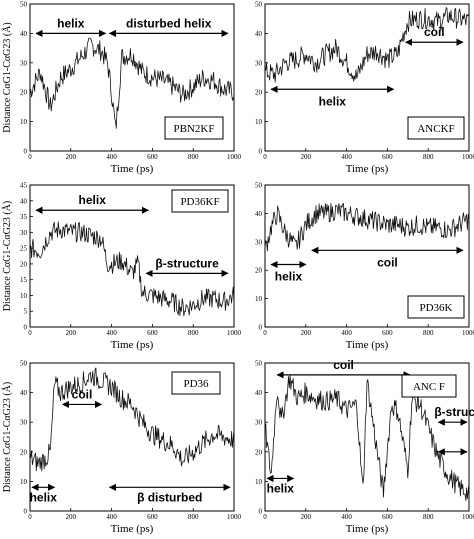 This screenshot has height=539, width=474. I want to click on annotation-label: β disturbed, so click(169, 497).